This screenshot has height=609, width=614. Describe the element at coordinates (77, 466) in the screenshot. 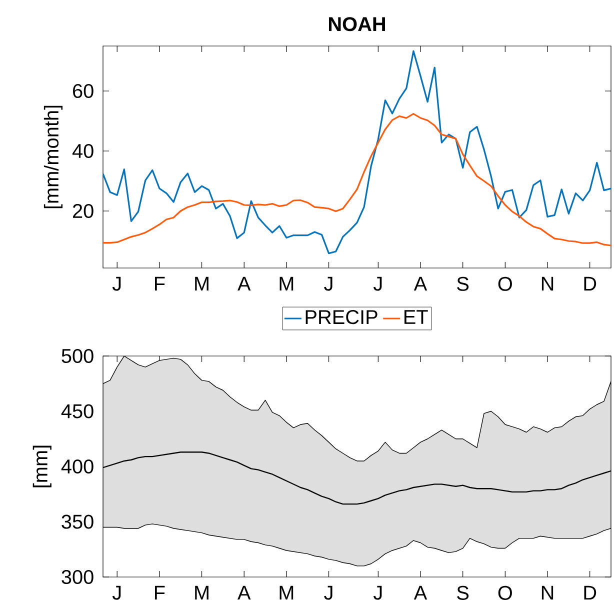

I see `y-tick-label: 400` at that location.